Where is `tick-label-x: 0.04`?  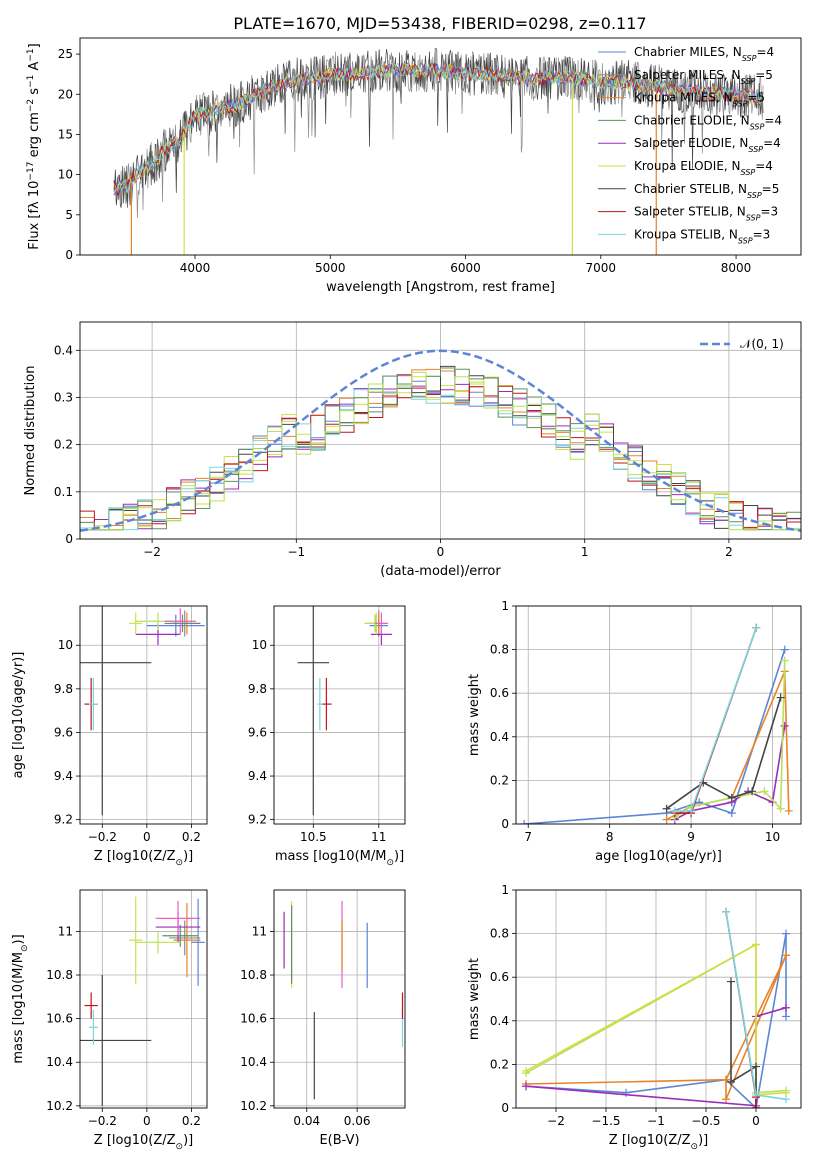
tick-label-x: 0.04 is located at coordinates (306, 1121).